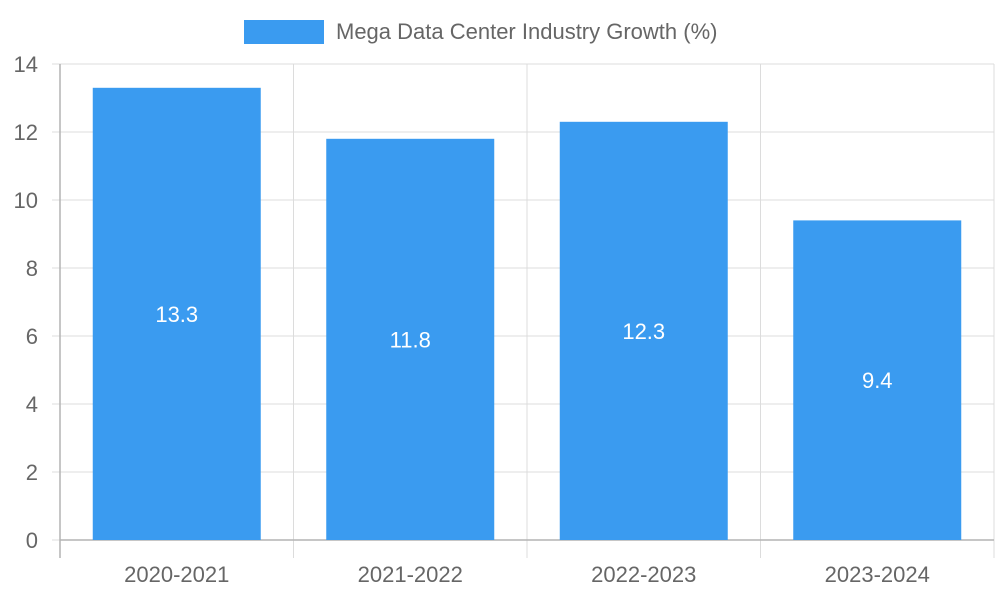 This screenshot has height=600, width=1000. I want to click on y-tick-label: 4, so click(32, 404).